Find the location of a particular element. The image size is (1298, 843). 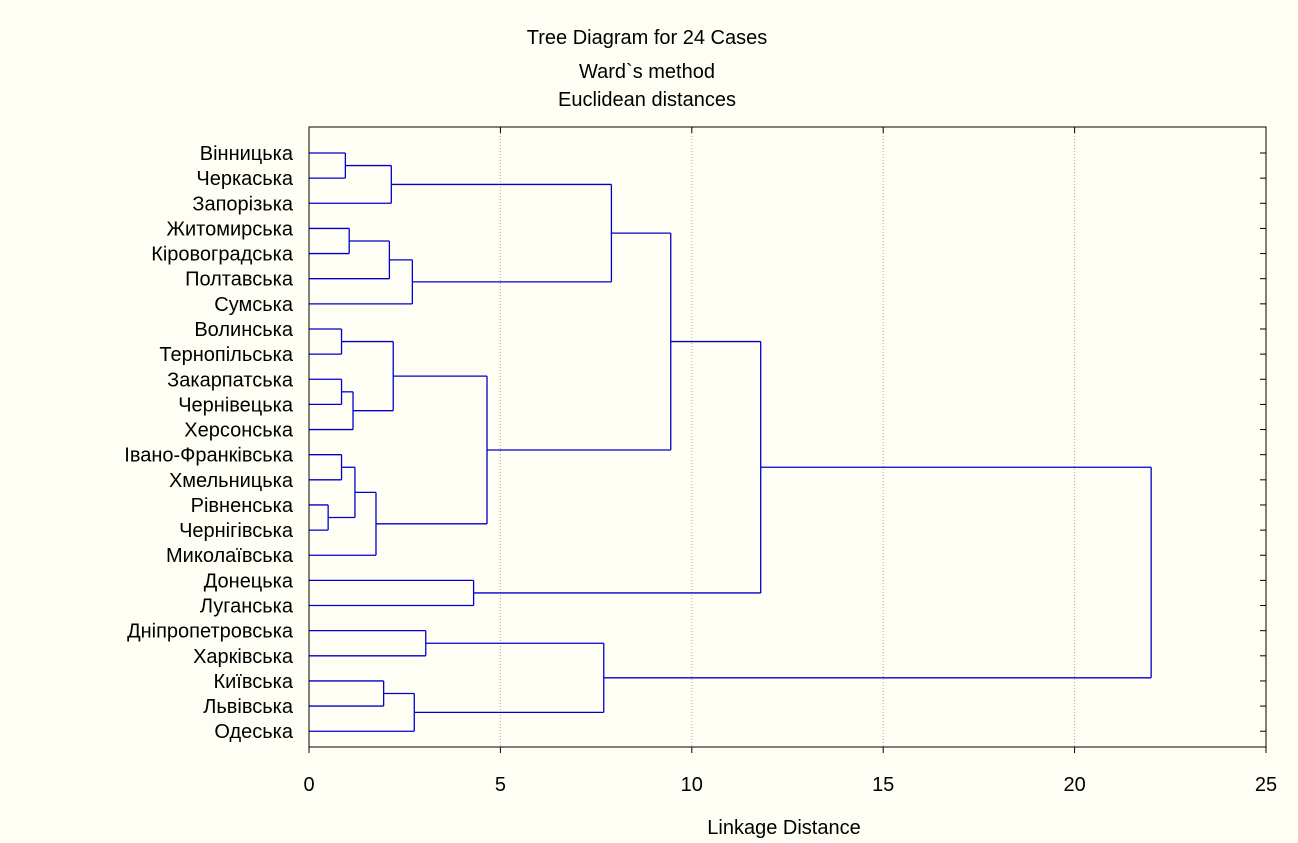

leaf-label: Житомирська is located at coordinates (230, 229).